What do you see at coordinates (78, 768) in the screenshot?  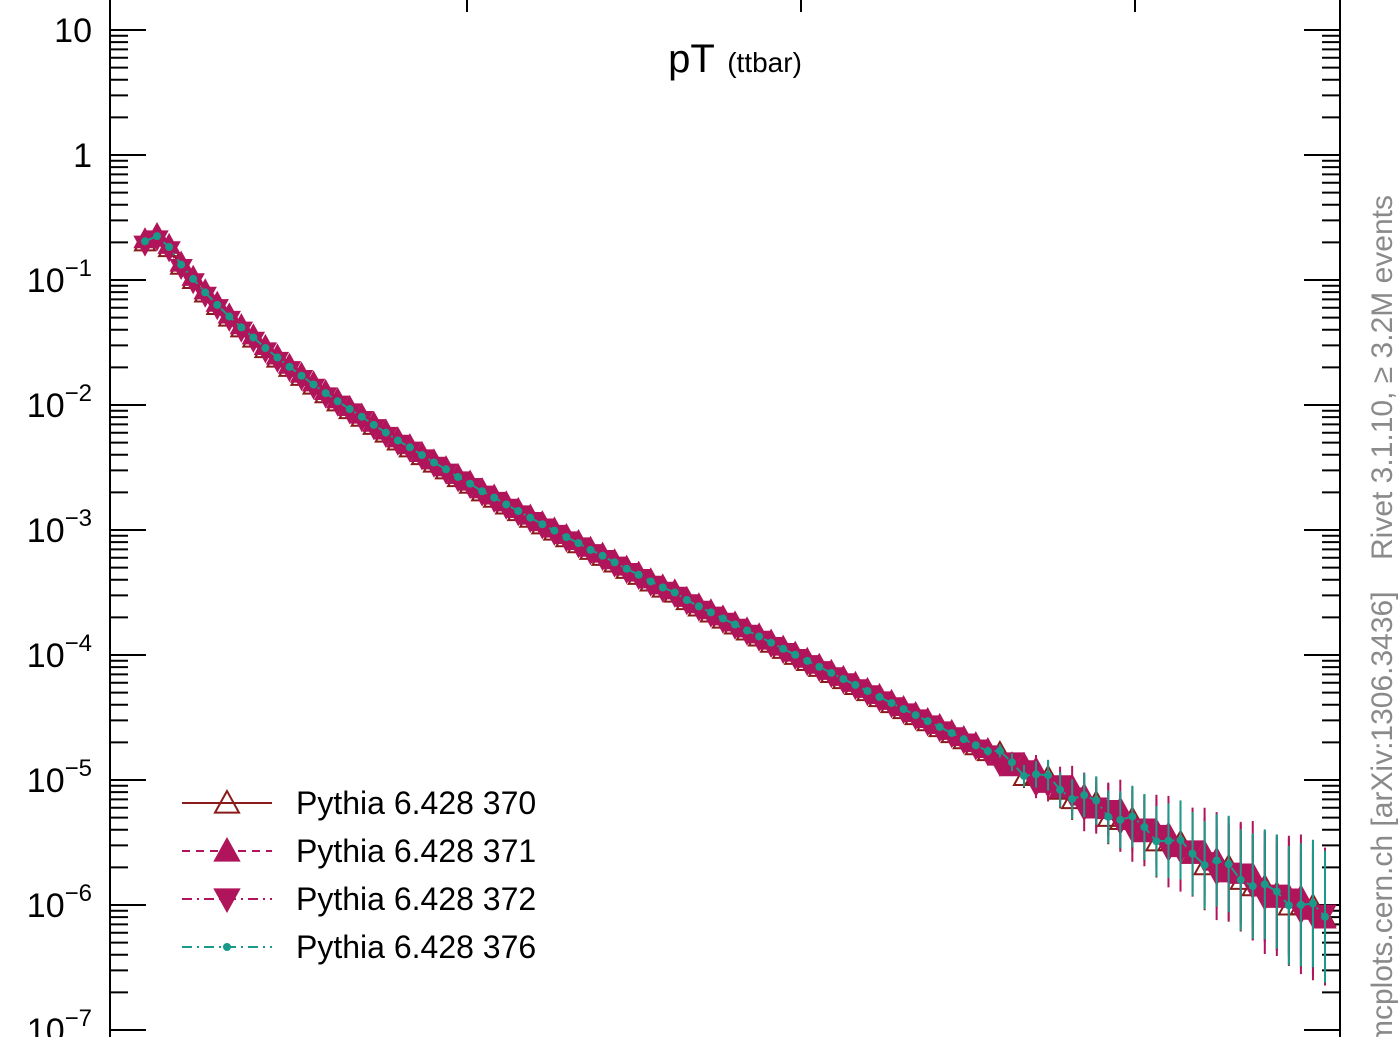 I see `y-tick-label-exponent: −5` at bounding box center [78, 768].